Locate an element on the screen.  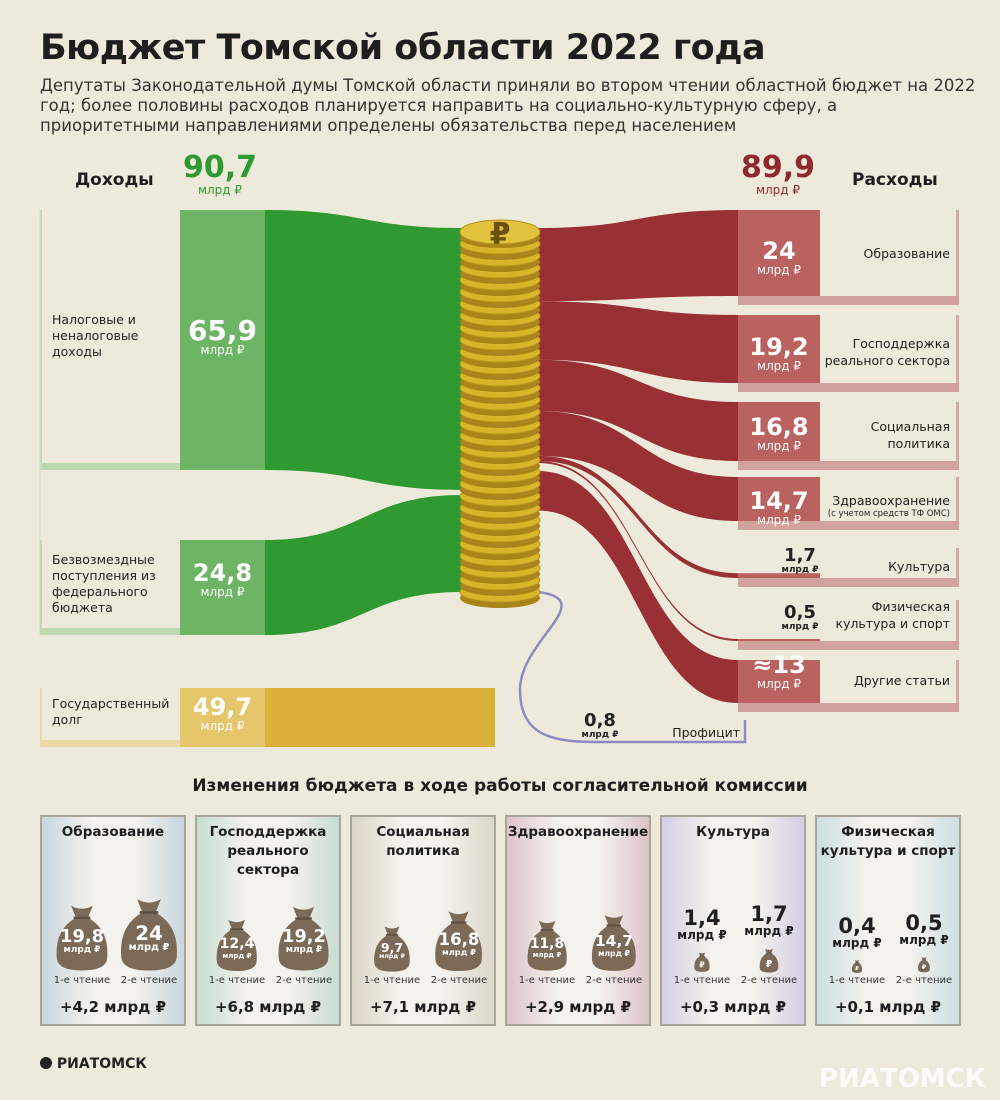
income-bracket-base is located at coordinates (110, 631).